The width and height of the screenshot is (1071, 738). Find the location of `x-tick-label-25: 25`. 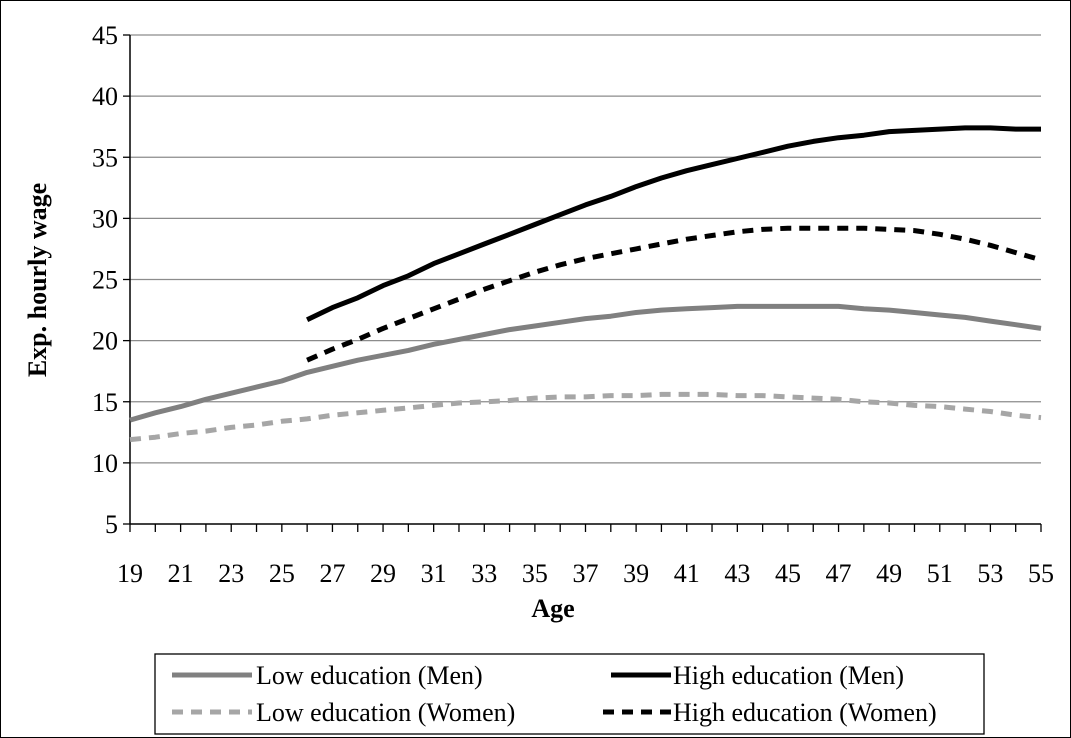

x-tick-label-25: 25 is located at coordinates (282, 573).